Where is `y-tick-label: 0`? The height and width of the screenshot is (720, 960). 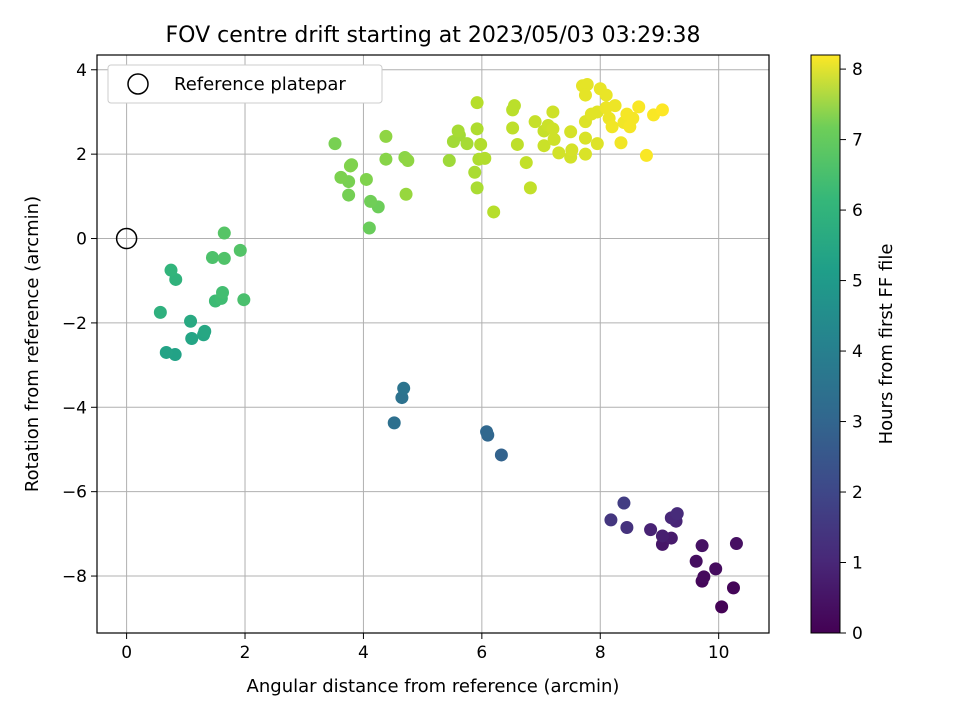 y-tick-label: 0 is located at coordinates (81, 240).